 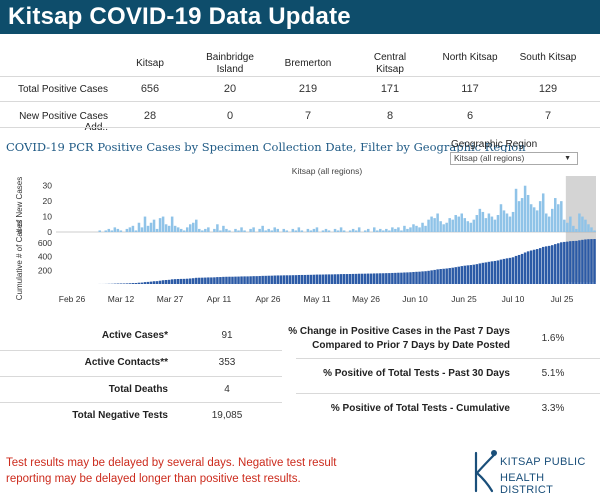 What do you see at coordinates (300, 101) in the screenshot?
I see `table-divider` at bounding box center [300, 101].